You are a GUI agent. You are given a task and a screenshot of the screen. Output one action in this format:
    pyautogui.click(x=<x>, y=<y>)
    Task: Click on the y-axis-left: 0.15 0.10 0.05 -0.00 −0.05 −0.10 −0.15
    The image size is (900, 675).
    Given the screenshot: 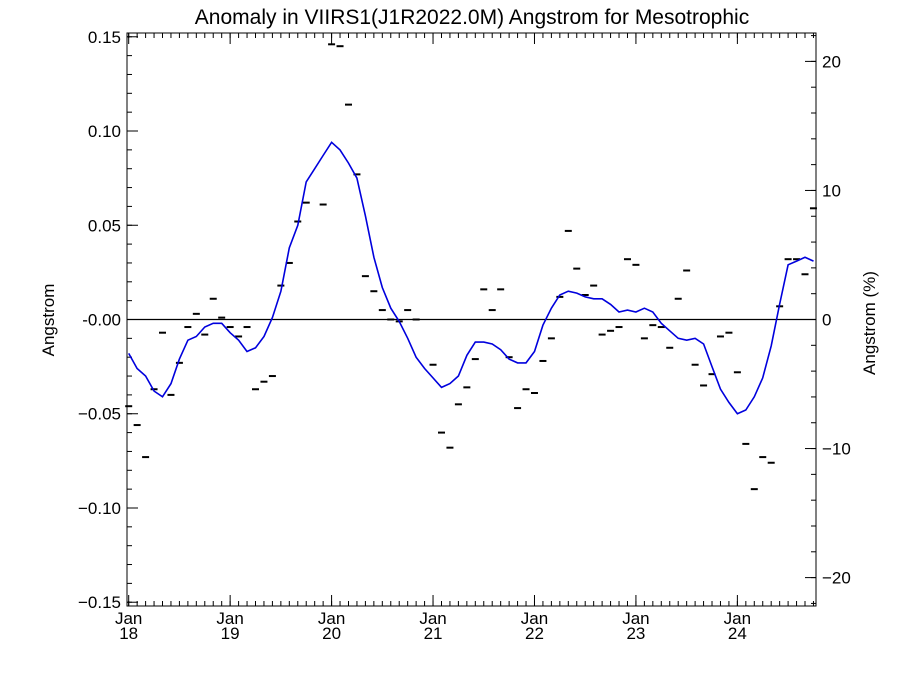 What is the action you would take?
    pyautogui.click(x=108, y=320)
    